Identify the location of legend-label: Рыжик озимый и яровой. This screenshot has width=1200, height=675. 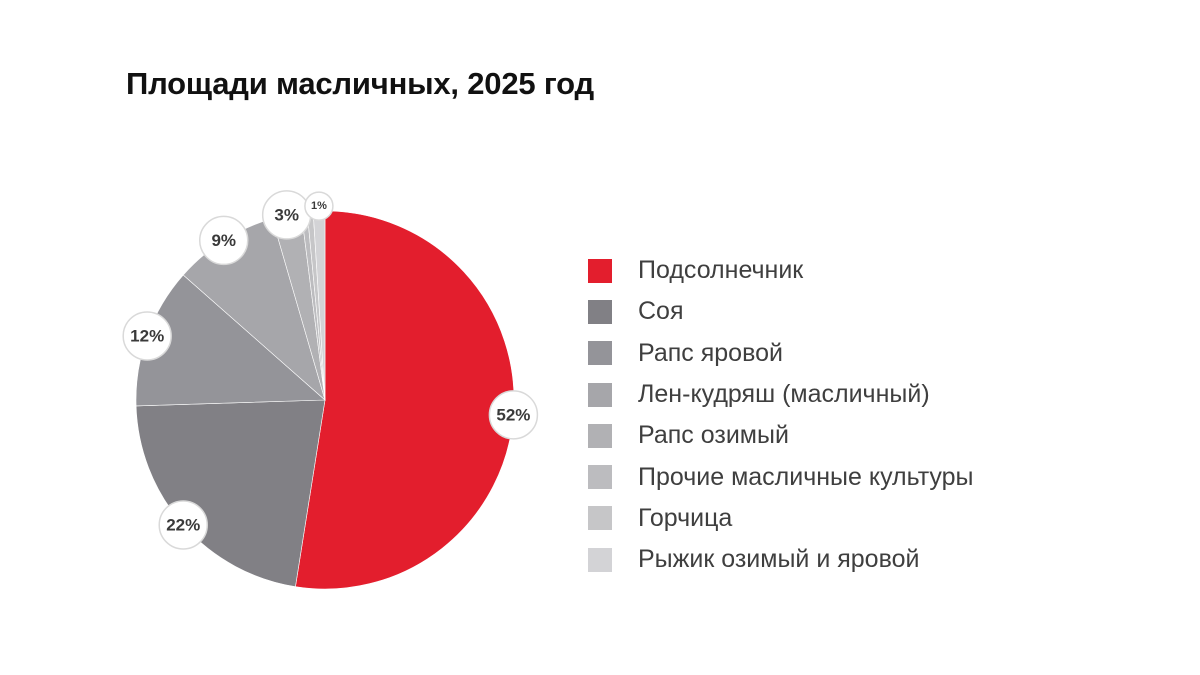
(779, 559).